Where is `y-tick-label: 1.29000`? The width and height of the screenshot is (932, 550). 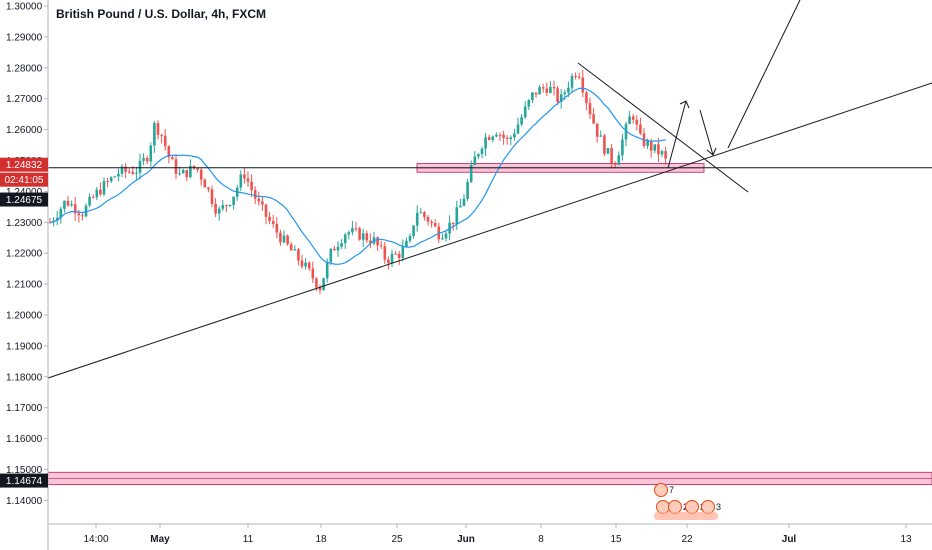
y-tick-label: 1.29000 is located at coordinates (24, 37).